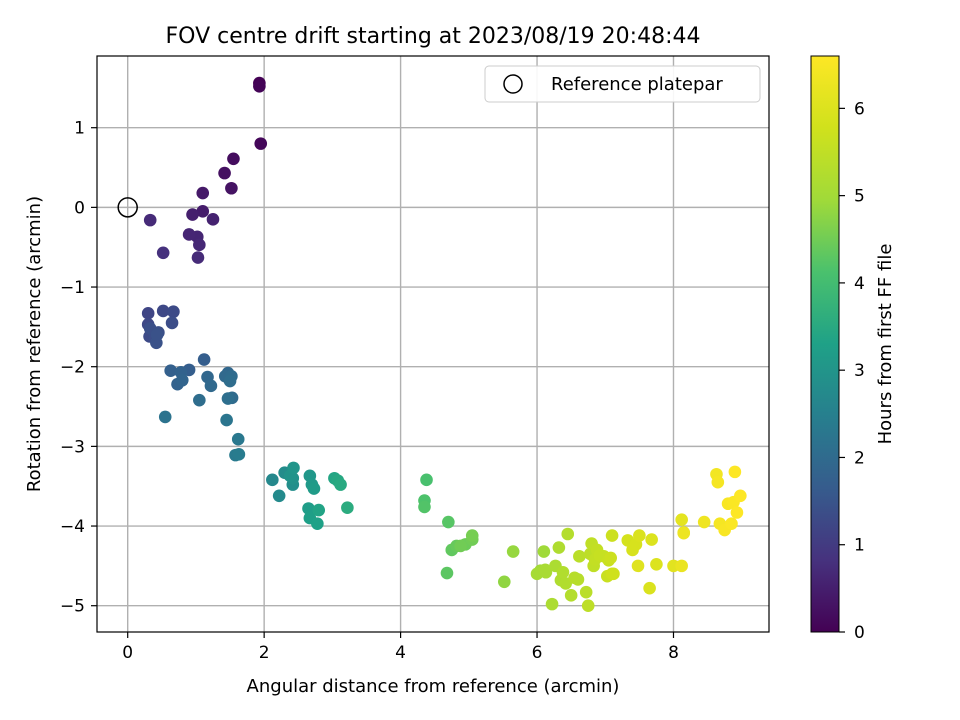  Describe the element at coordinates (513, 84) in the screenshot. I see `legend-marker` at that location.